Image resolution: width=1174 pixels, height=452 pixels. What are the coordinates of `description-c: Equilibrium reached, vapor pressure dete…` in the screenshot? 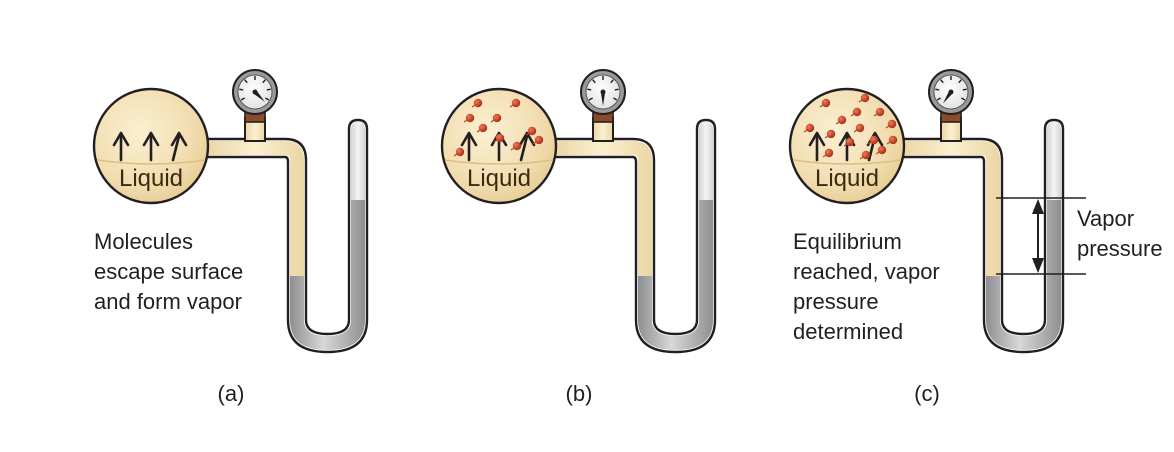 It's located at (869, 286).